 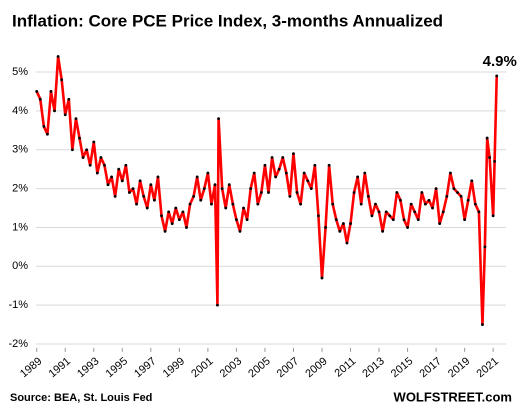 What do you see at coordinates (20, 72) in the screenshot?
I see `y-tick-label: 5%` at bounding box center [20, 72].